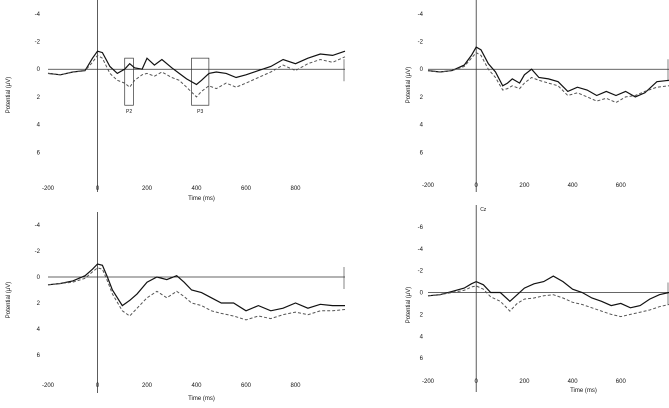  Describe the element at coordinates (421, 228) in the screenshot. I see `y-tick-label: -6` at that location.